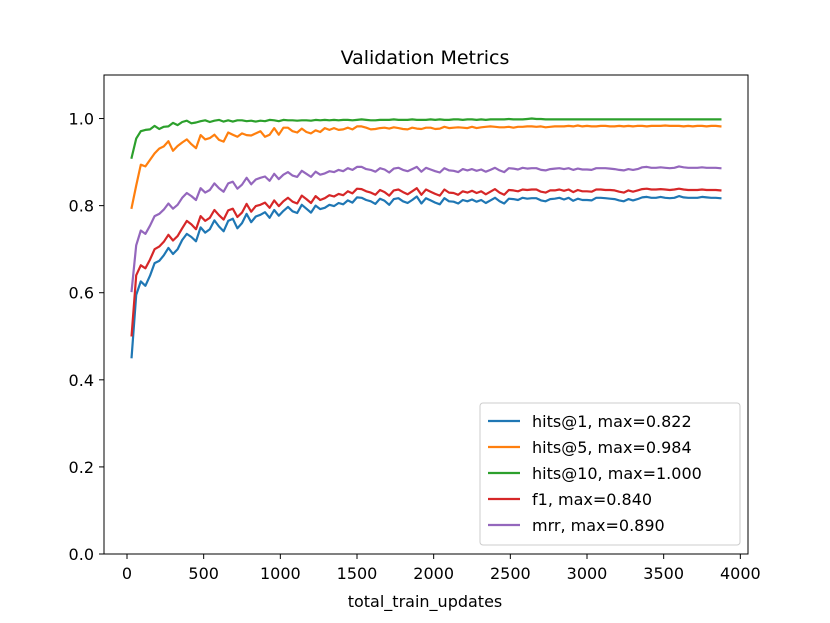 This screenshot has height=623, width=830. What do you see at coordinates (81, 554) in the screenshot?
I see `y-tick-label: 0.0` at bounding box center [81, 554].